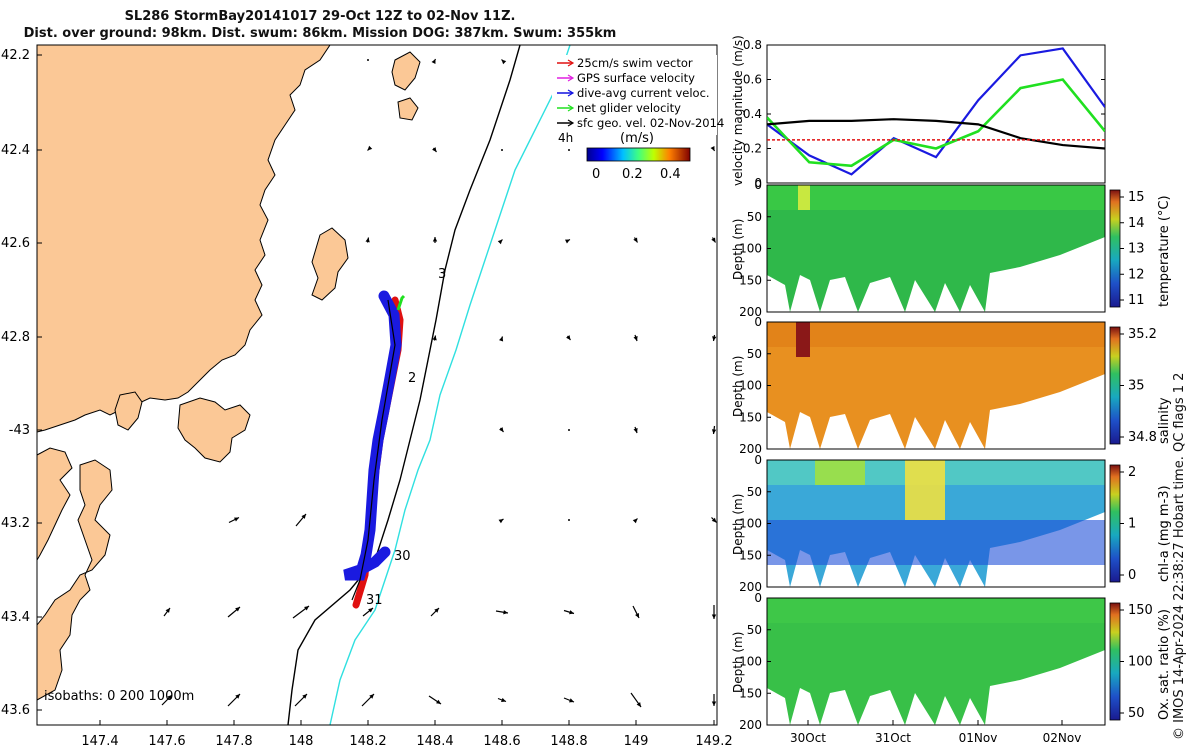 This screenshot has height=750, width=1200. Describe the element at coordinates (565, 138) in the screenshot. I see `legend-4h-label: 4h` at that location.